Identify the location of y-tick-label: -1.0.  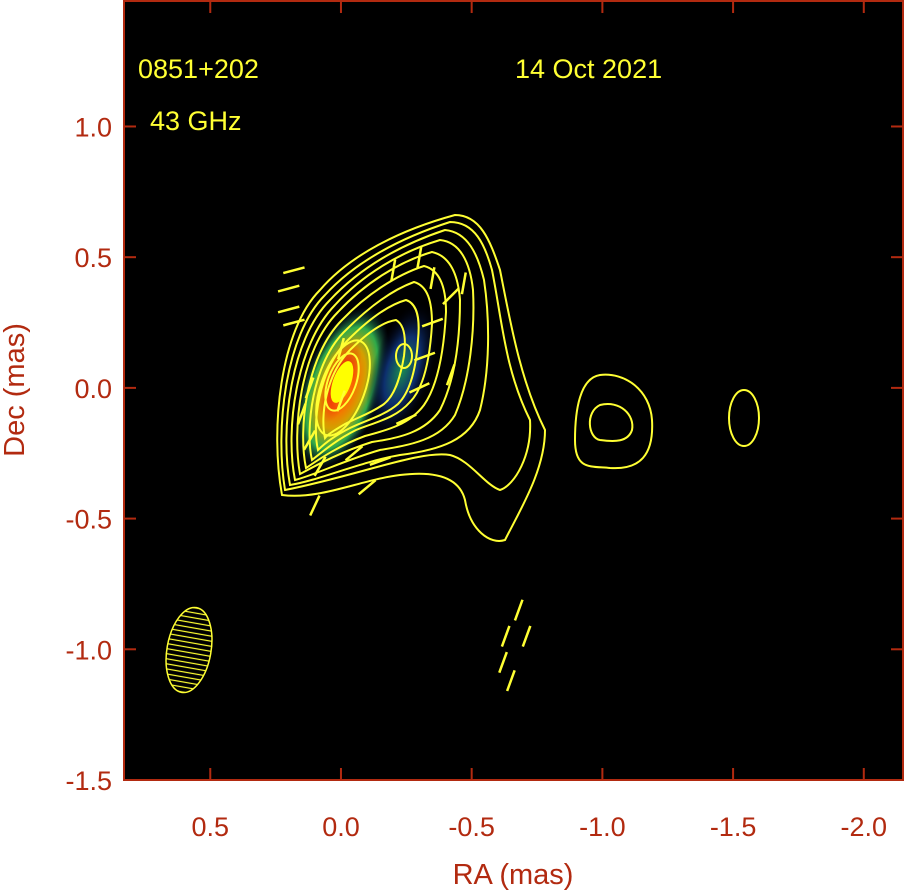
(88, 650).